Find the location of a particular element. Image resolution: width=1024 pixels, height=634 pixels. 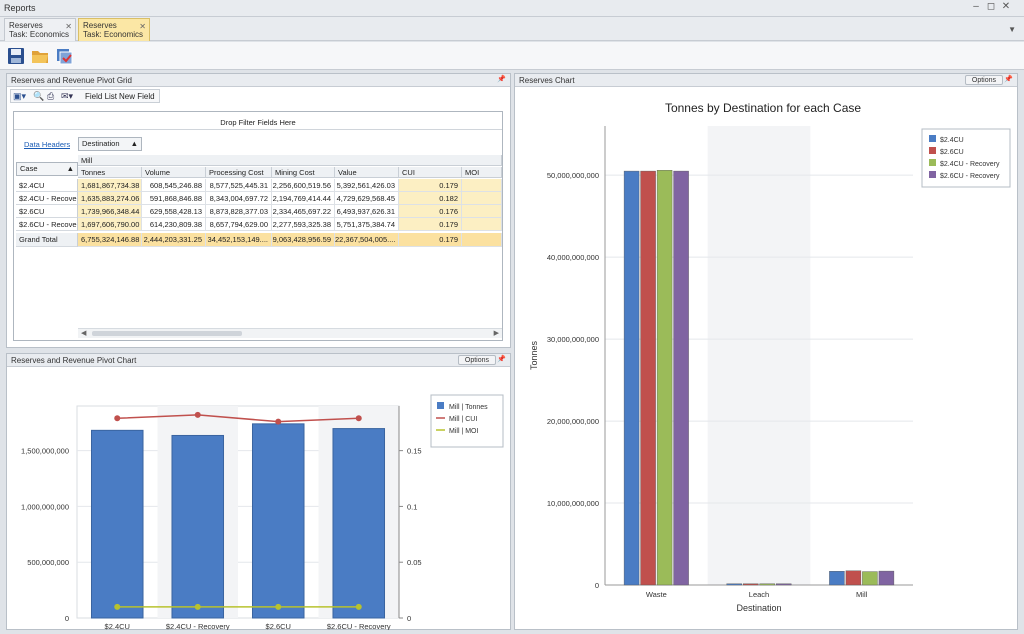

scroll-thumb is located at coordinates (167, 333).